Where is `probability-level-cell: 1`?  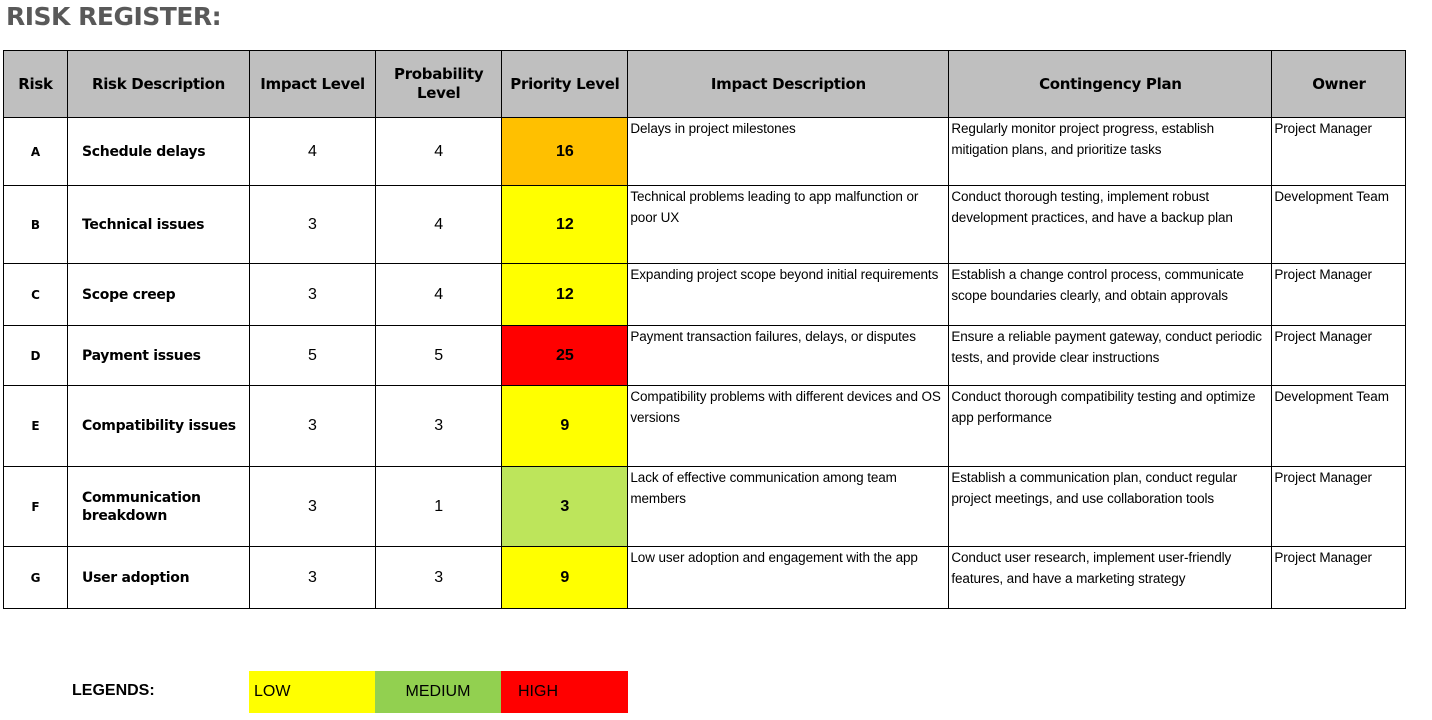
probability-level-cell: 1 is located at coordinates (438, 506).